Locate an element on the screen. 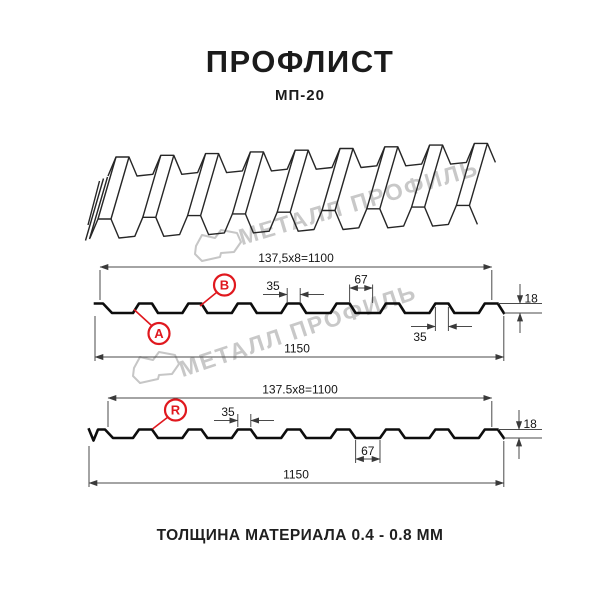 The height and width of the screenshot is (600, 600). dim-overall-width-top: 1150 is located at coordinates (297, 349).